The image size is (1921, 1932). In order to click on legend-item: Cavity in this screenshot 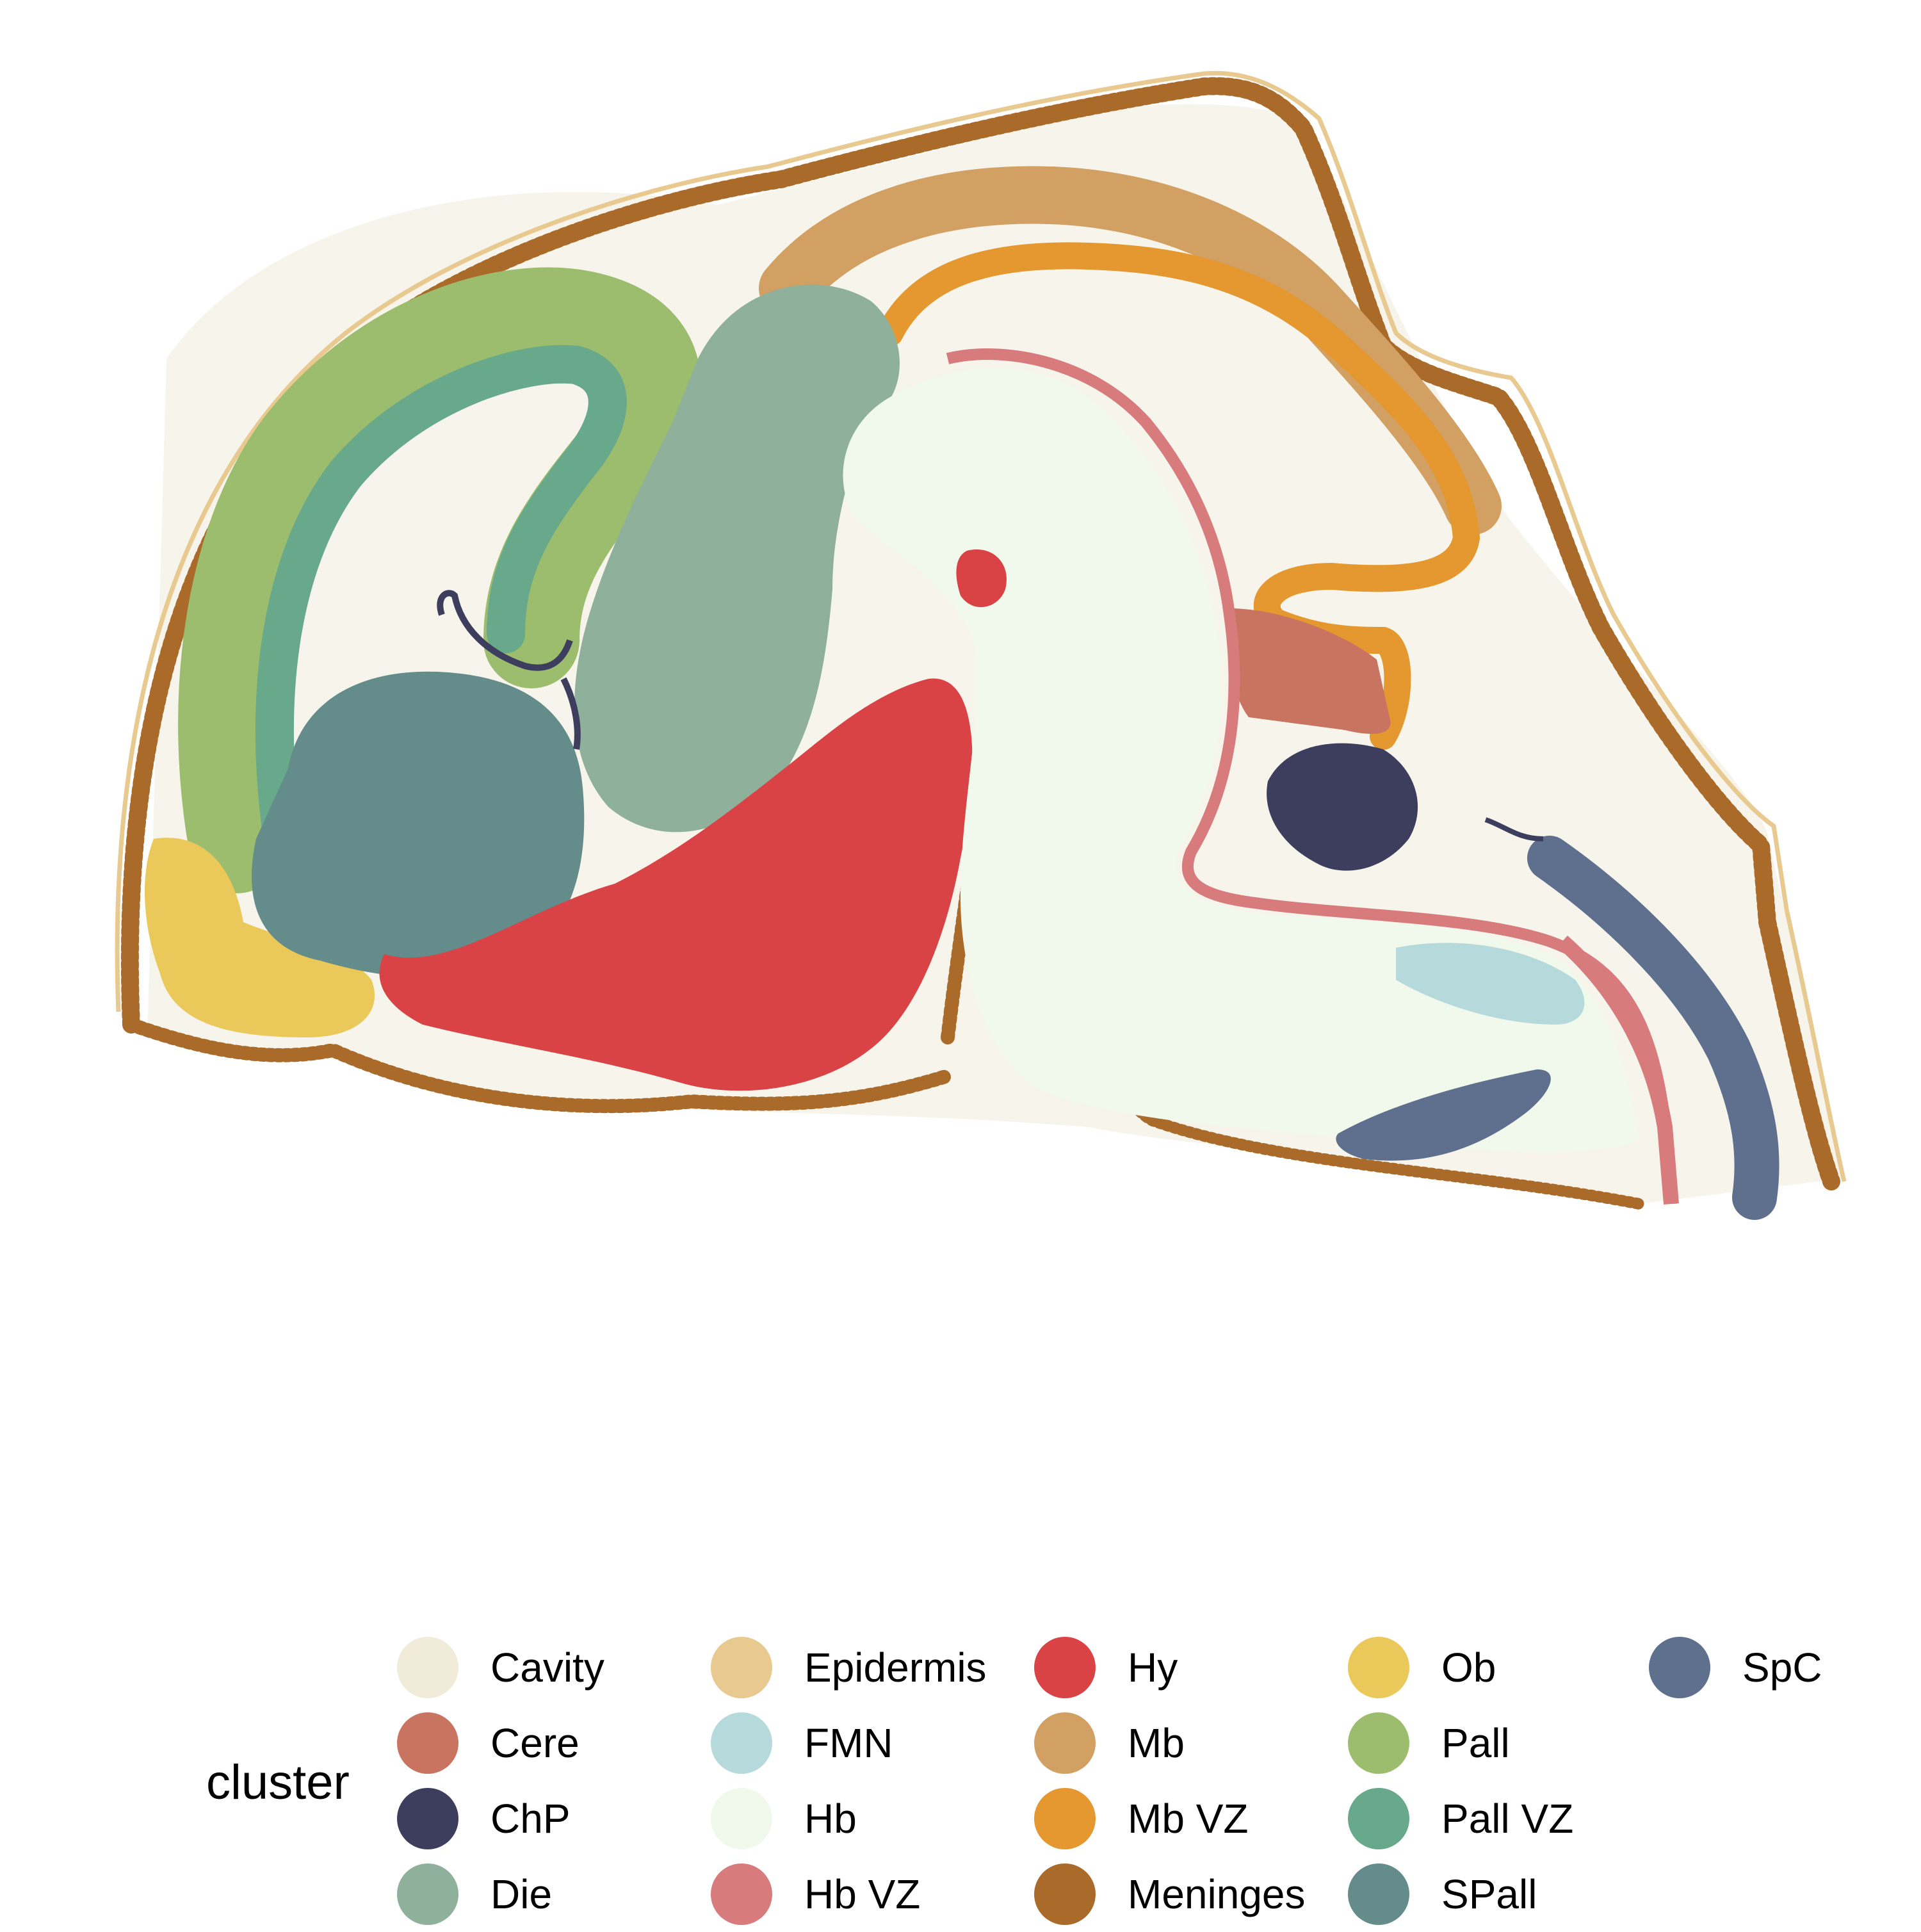, I will do `click(554, 1668)`.